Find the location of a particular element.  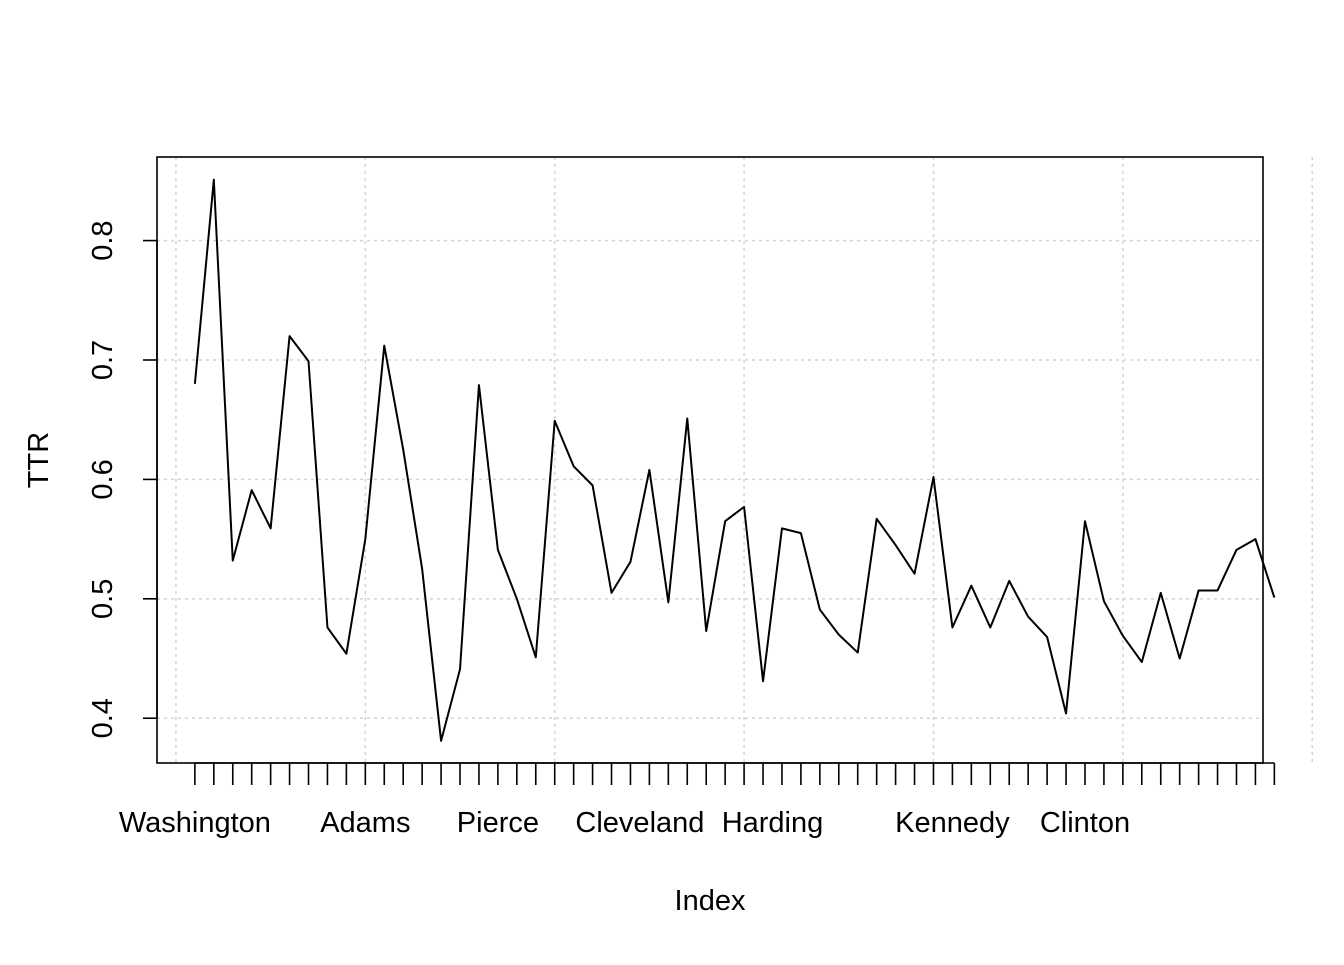

x-tick-label: Harding is located at coordinates (773, 823).